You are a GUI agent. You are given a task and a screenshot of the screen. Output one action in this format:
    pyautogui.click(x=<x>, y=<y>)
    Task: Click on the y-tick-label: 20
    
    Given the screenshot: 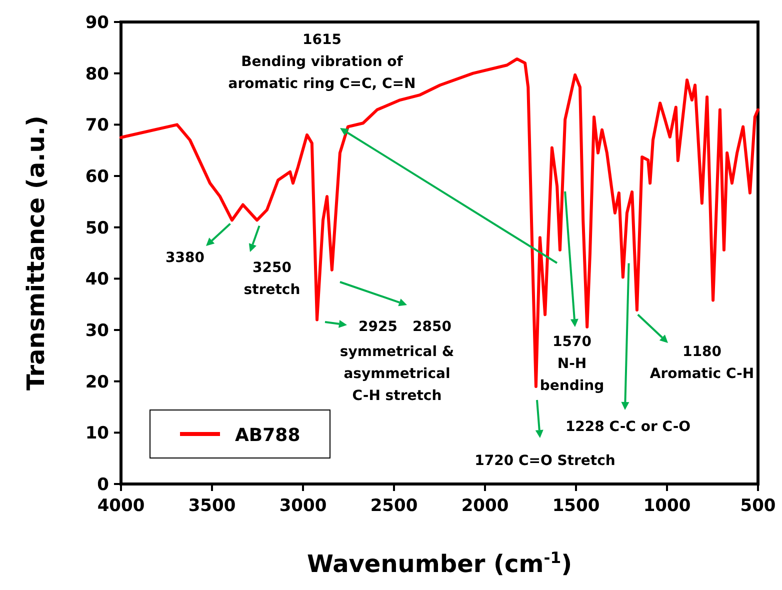 What is the action you would take?
    pyautogui.click(x=97, y=382)
    